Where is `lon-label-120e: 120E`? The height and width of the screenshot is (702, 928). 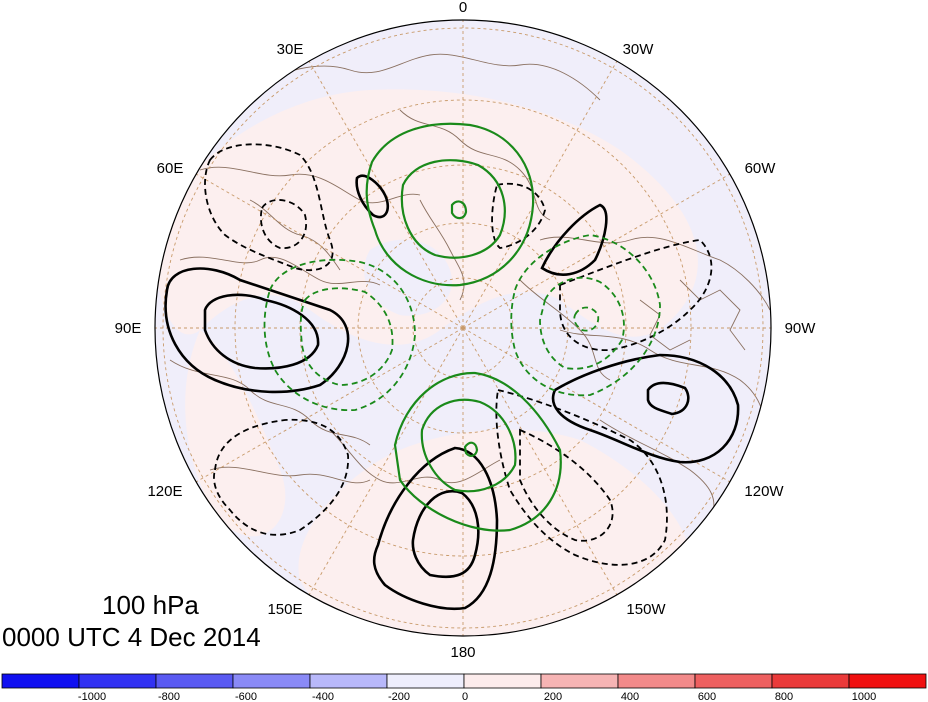 lon-label-120e: 120E is located at coordinates (164, 491).